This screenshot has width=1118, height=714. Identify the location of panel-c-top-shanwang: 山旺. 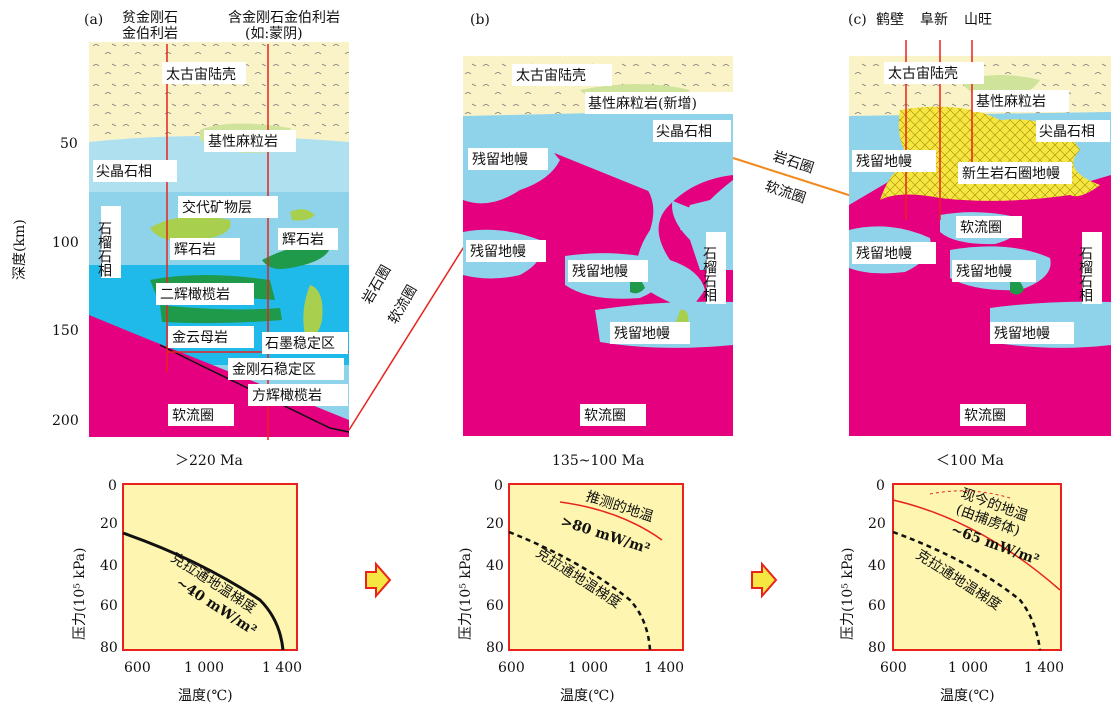
(978, 20).